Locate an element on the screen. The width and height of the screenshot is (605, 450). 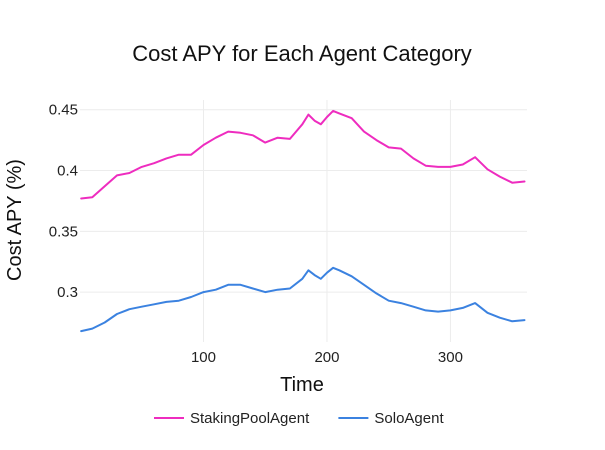
legend-item-stakingpoolagent: StakingPoolAgent is located at coordinates (232, 418).